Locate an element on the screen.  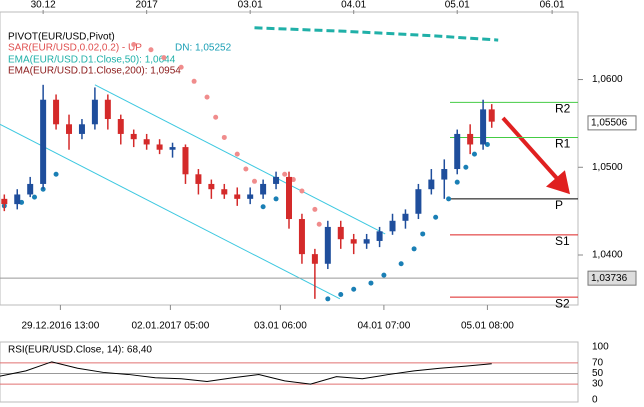
legend-sar: SAR(EUR/USD,0.02,0.2) - UP is located at coordinates (75, 48).